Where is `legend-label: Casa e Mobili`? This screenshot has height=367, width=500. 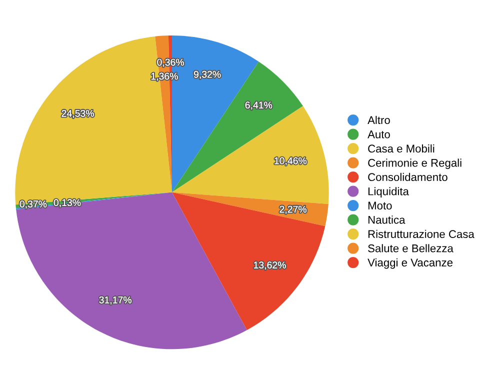
legend-label: Casa e Mobili is located at coordinates (401, 148).